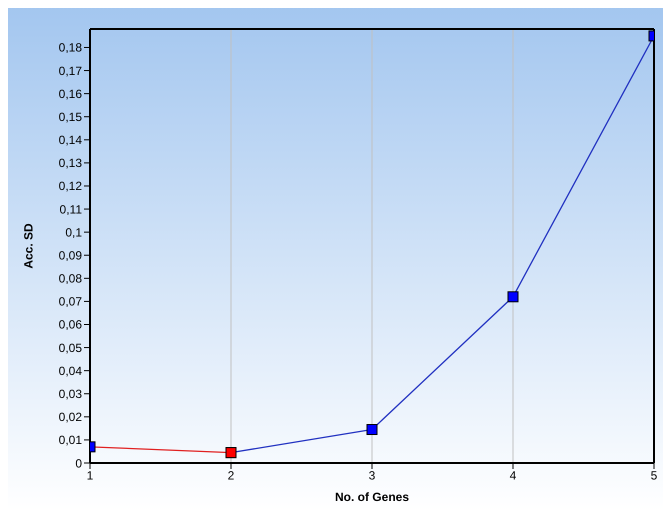 This screenshot has width=671, height=521. Describe the element at coordinates (70, 417) in the screenshot. I see `y-tick-label: 0,02` at that location.